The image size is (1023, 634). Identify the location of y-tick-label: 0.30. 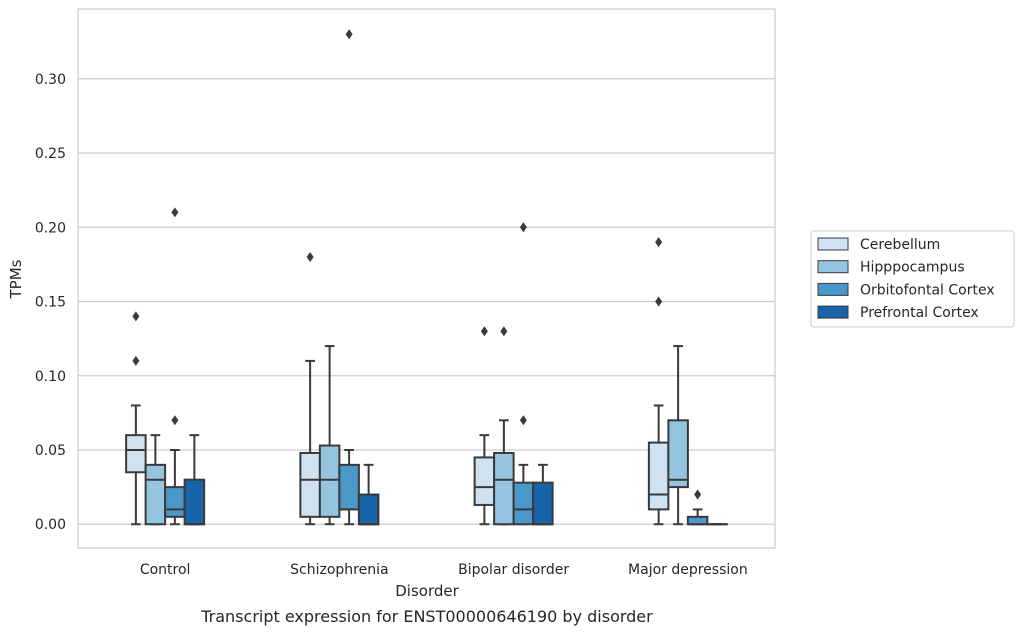
(50, 80).